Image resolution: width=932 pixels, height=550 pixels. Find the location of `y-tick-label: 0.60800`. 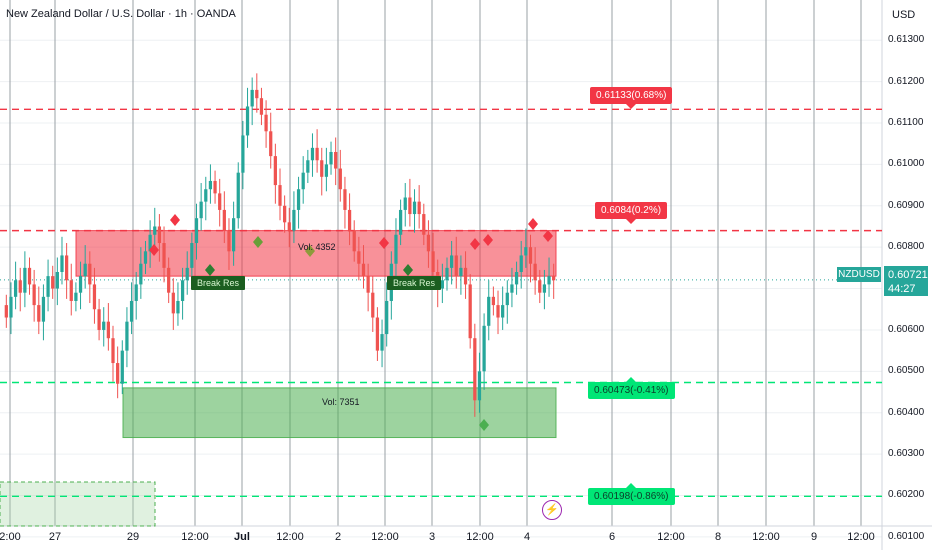

y-tick-label: 0.60800 is located at coordinates (906, 247).